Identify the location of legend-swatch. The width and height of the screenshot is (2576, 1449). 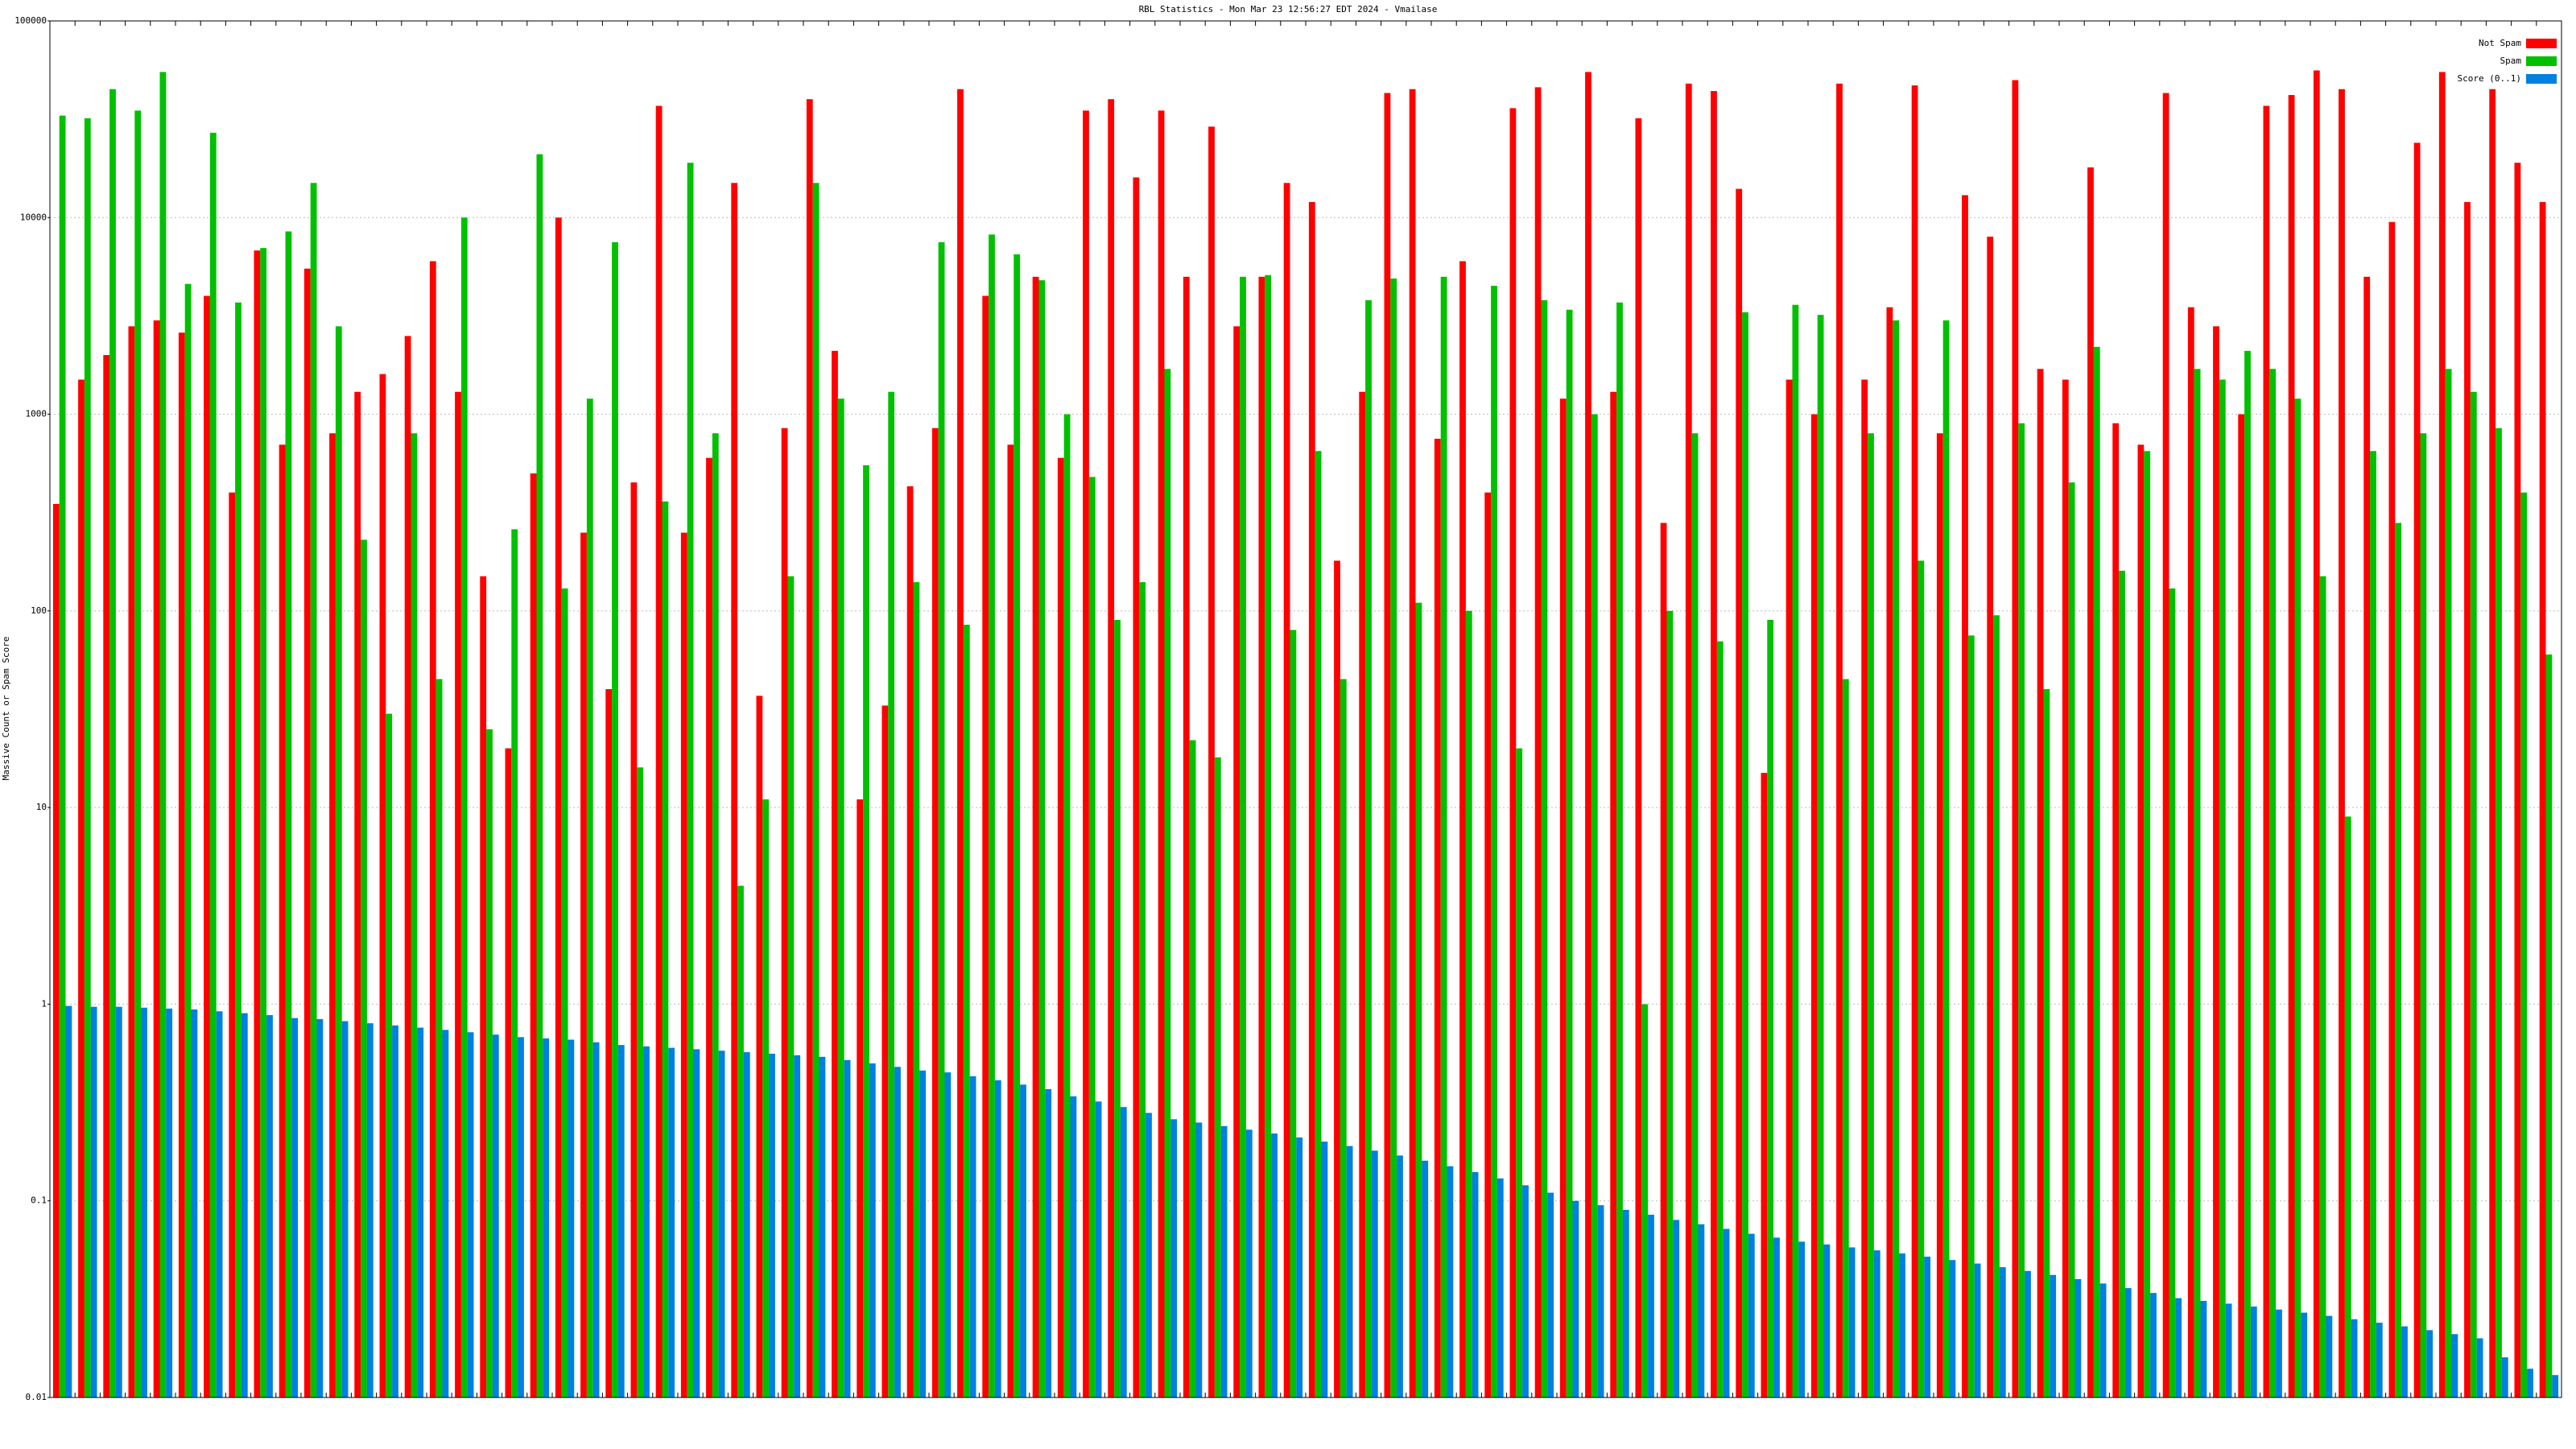
(2541, 79).